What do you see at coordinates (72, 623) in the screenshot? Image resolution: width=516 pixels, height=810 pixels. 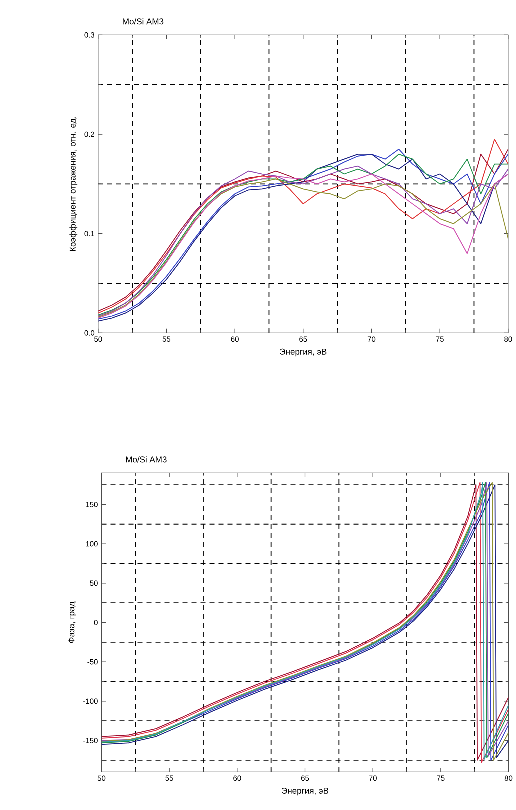 I see `y-axis-title: Фаза, град` at bounding box center [72, 623].